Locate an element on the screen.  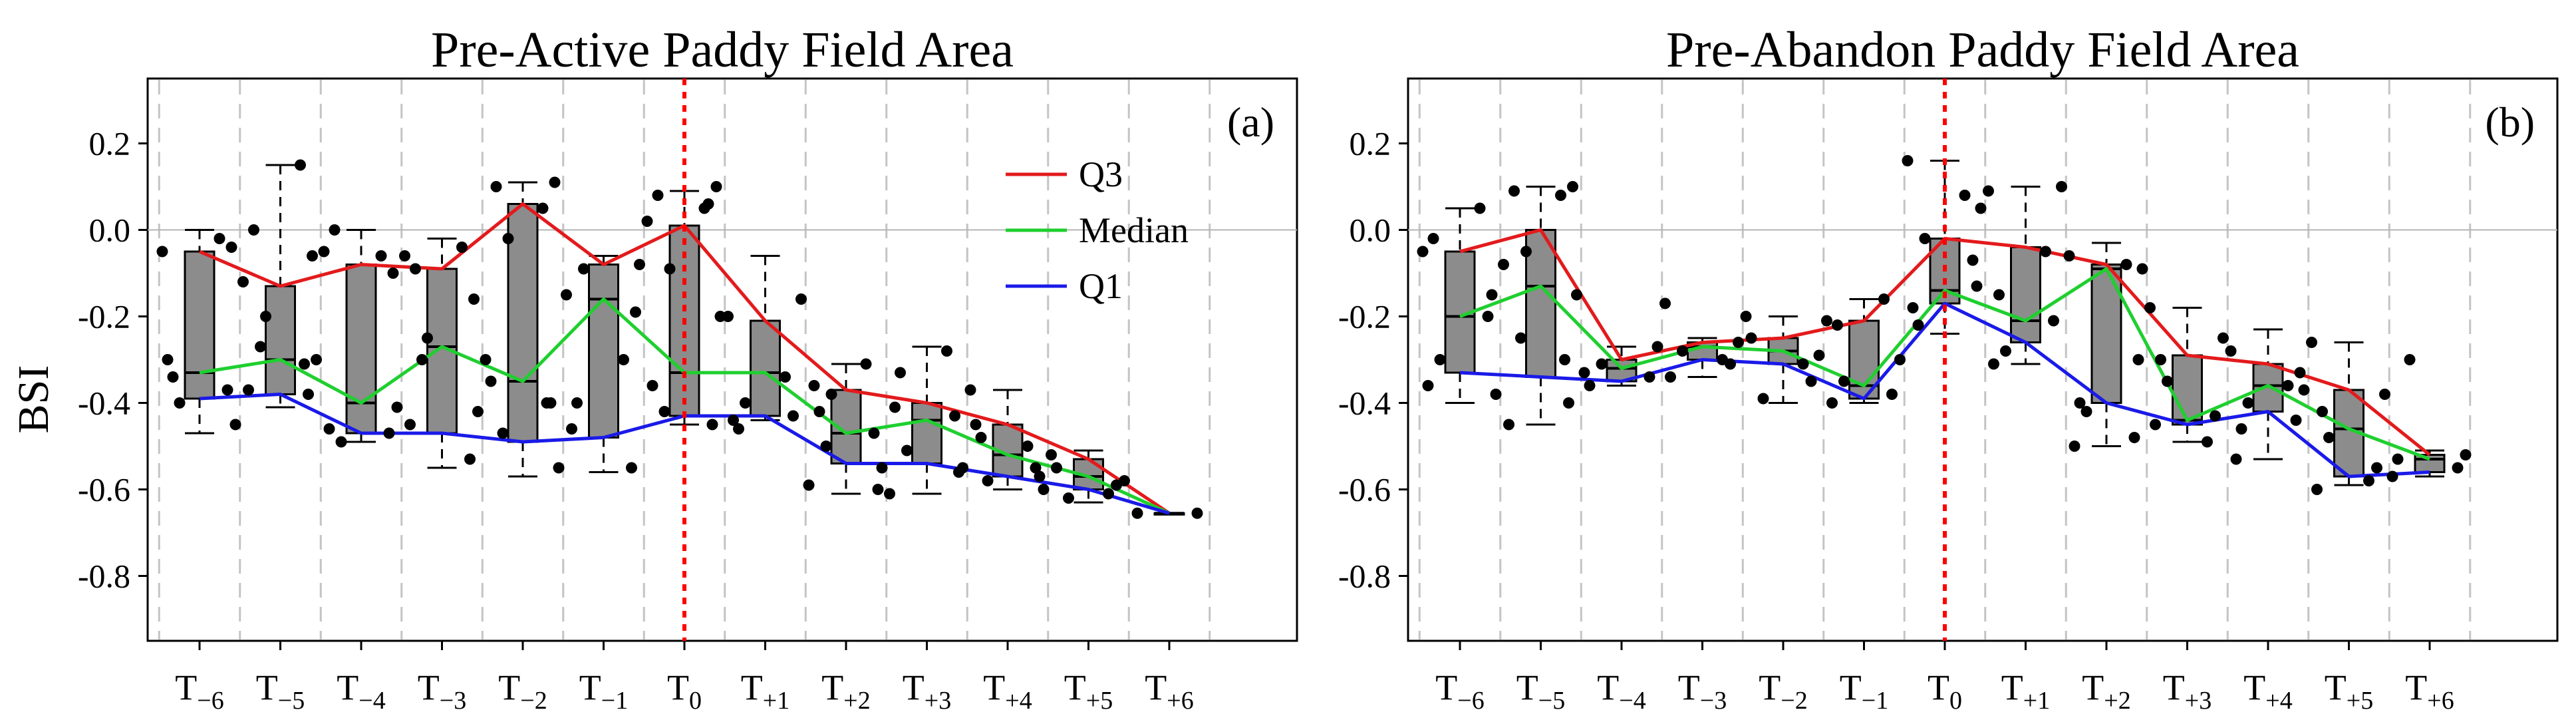
x-tick-label-T+4: T+4 is located at coordinates (2267, 691).